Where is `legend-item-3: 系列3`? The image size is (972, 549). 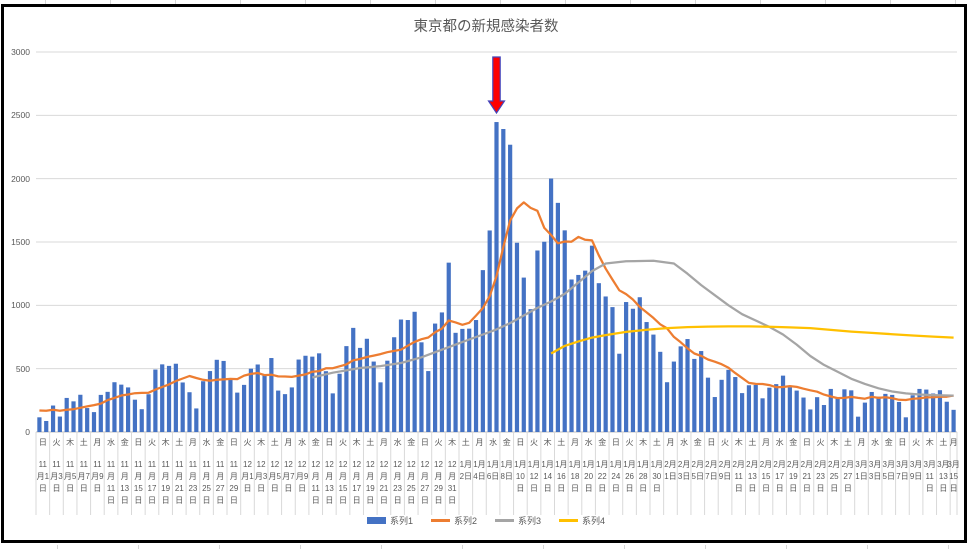
legend-item-3: 系列3 is located at coordinates (518, 520).